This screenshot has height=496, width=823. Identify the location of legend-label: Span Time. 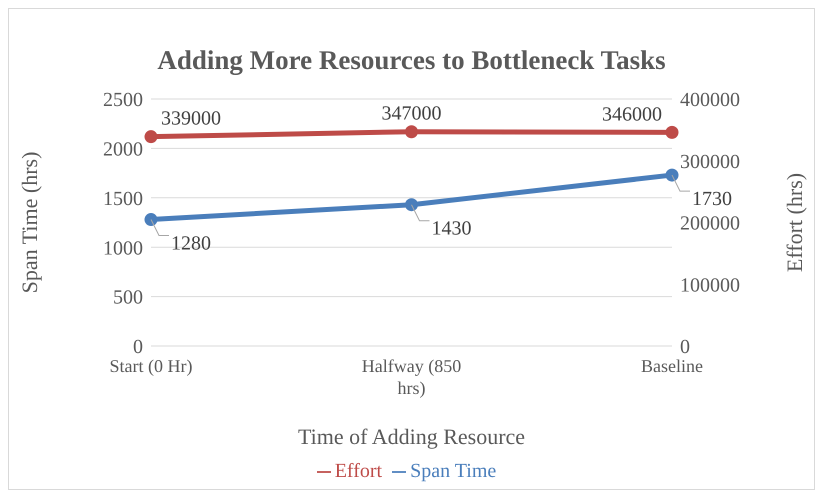
(453, 471).